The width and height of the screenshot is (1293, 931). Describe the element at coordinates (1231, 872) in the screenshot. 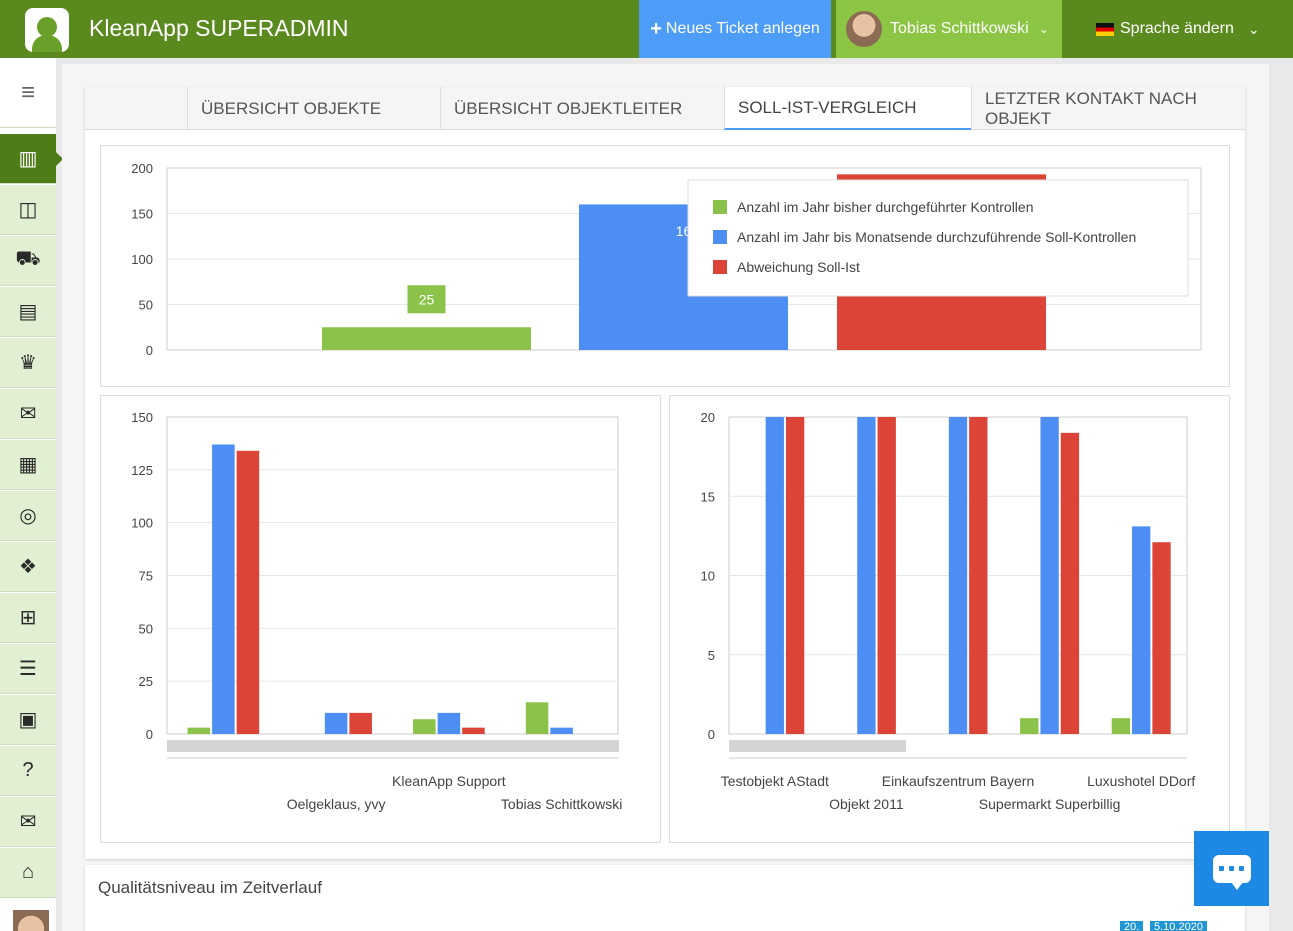

I see `chat-icon` at that location.